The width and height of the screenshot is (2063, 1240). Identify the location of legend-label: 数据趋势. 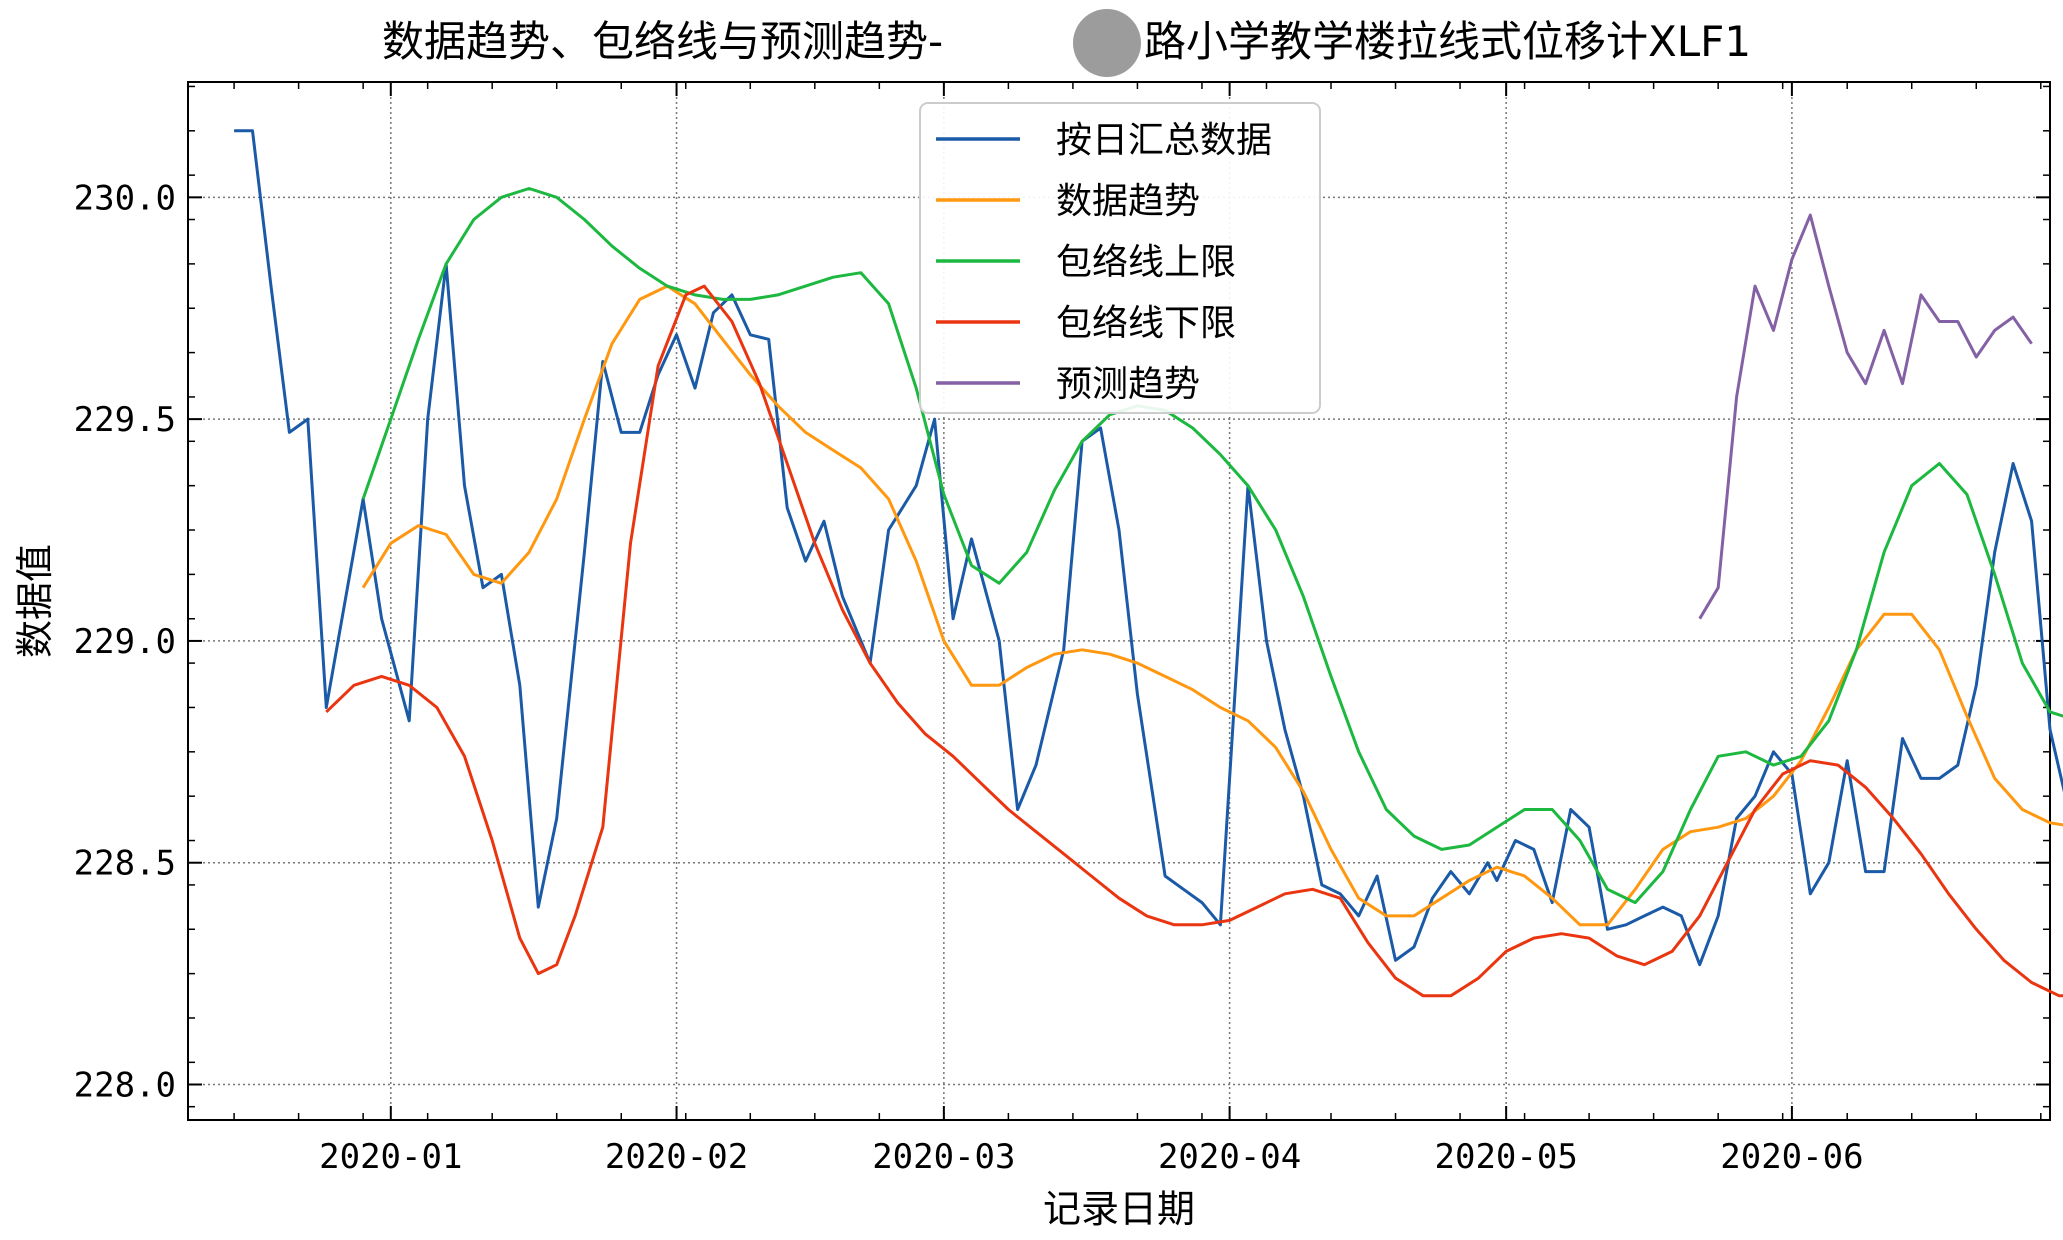
(1128, 201).